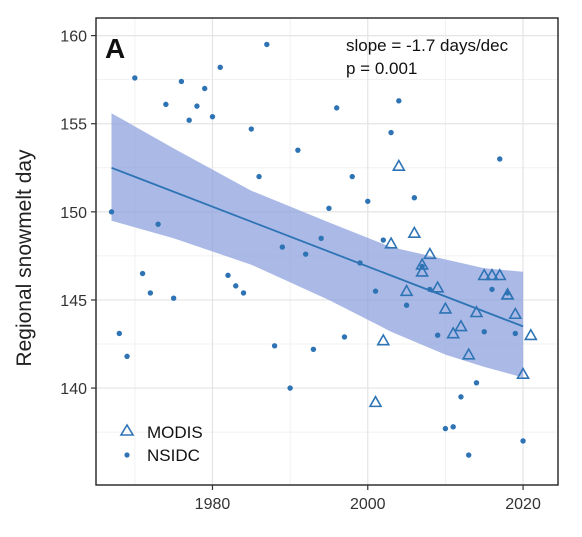 The height and width of the screenshot is (537, 582). Describe the element at coordinates (73, 301) in the screenshot. I see `y-tick-label: 145` at that location.